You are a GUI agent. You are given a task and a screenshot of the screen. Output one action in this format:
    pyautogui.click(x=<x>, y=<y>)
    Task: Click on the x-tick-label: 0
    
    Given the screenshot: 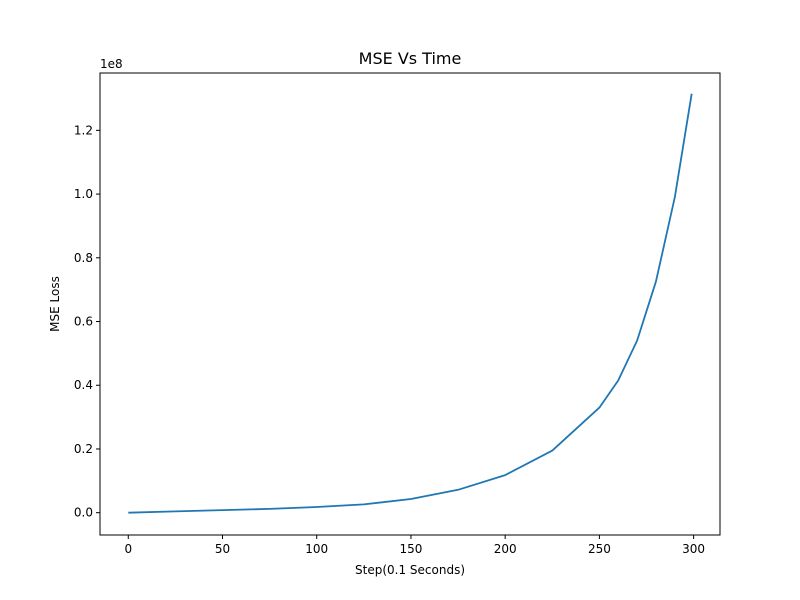 What is the action you would take?
    pyautogui.click(x=128, y=549)
    